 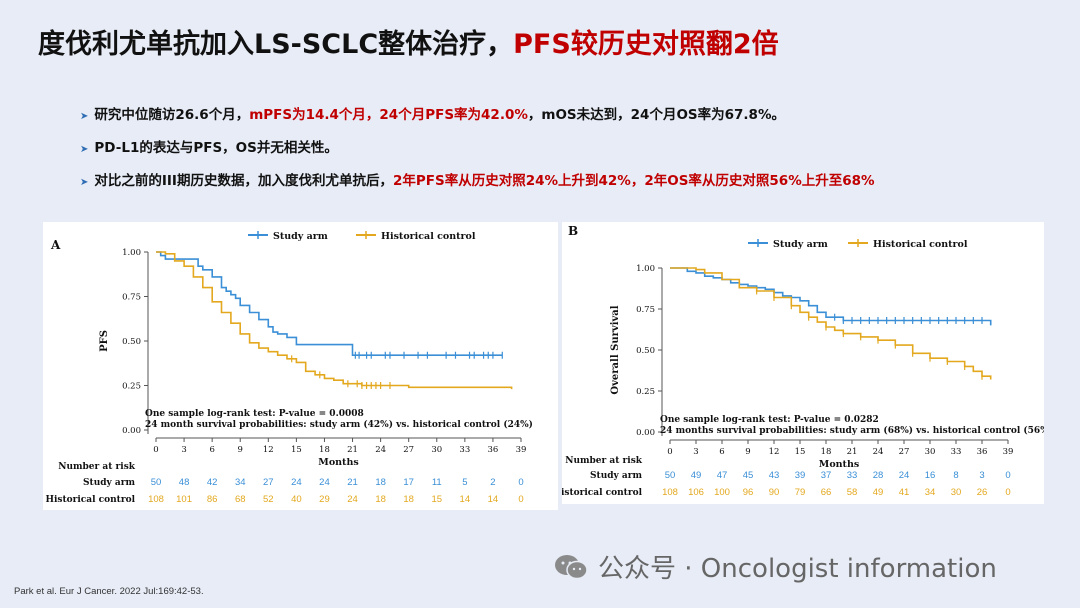 What do you see at coordinates (296, 499) in the screenshot?
I see `risk-cell: 40` at bounding box center [296, 499].